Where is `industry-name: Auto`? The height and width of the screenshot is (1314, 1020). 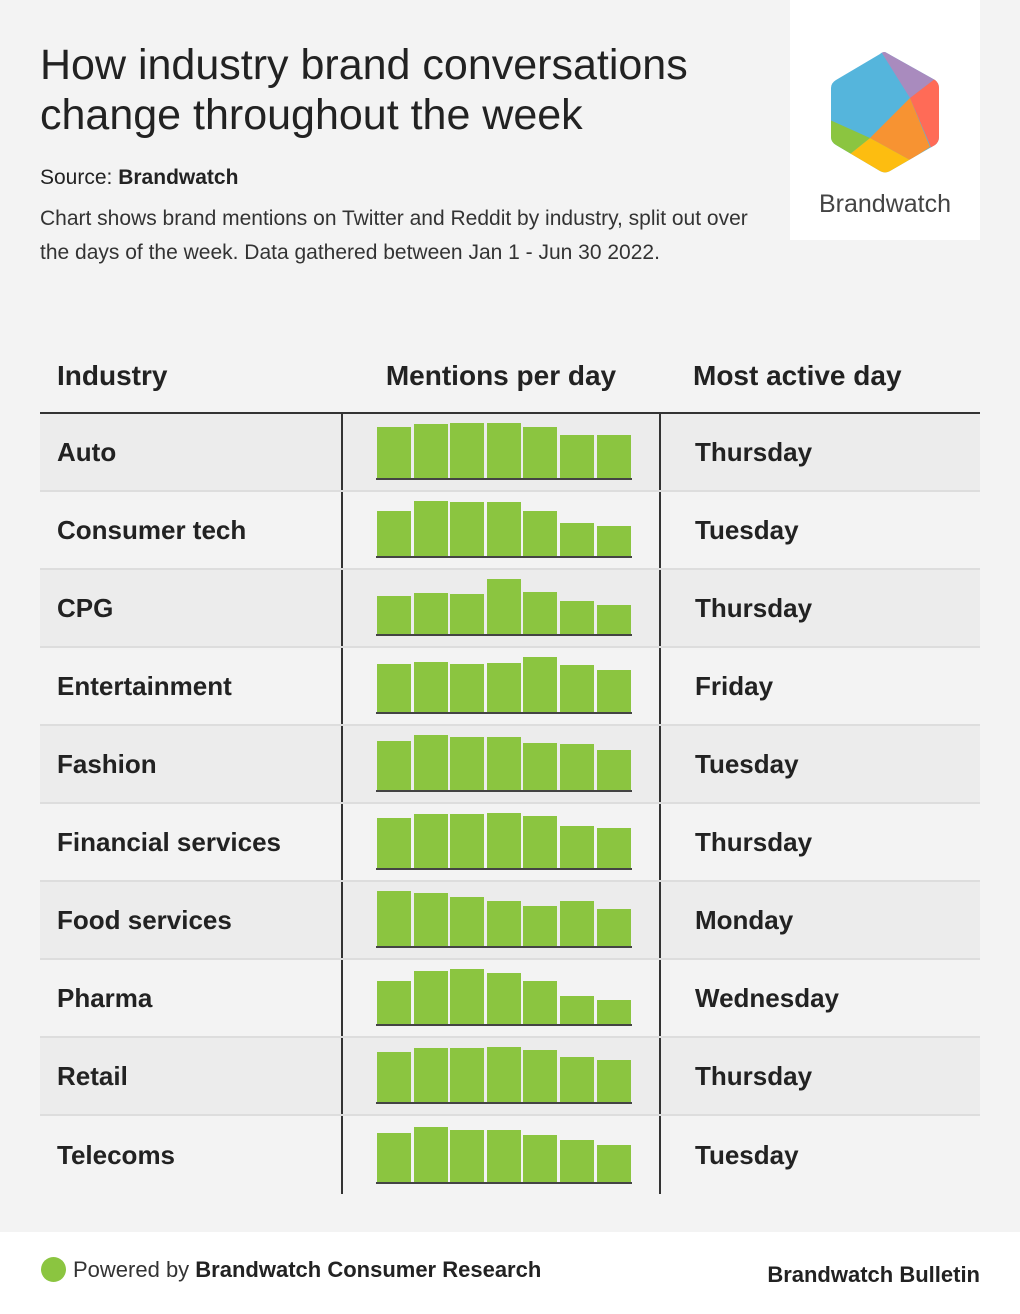 industry-name: Auto is located at coordinates (87, 451).